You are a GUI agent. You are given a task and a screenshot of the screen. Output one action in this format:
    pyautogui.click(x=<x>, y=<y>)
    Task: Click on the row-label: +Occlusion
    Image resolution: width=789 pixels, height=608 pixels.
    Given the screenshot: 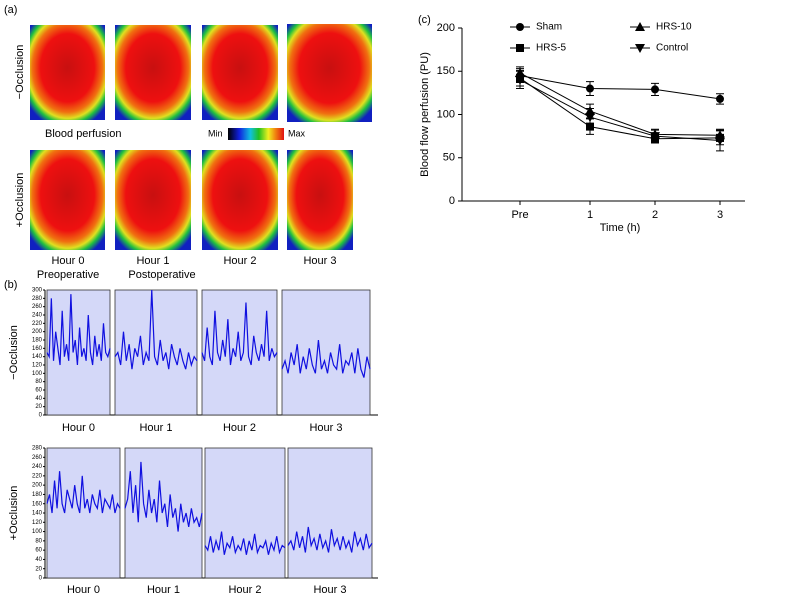 What is the action you would take?
    pyautogui.click(x=20, y=200)
    